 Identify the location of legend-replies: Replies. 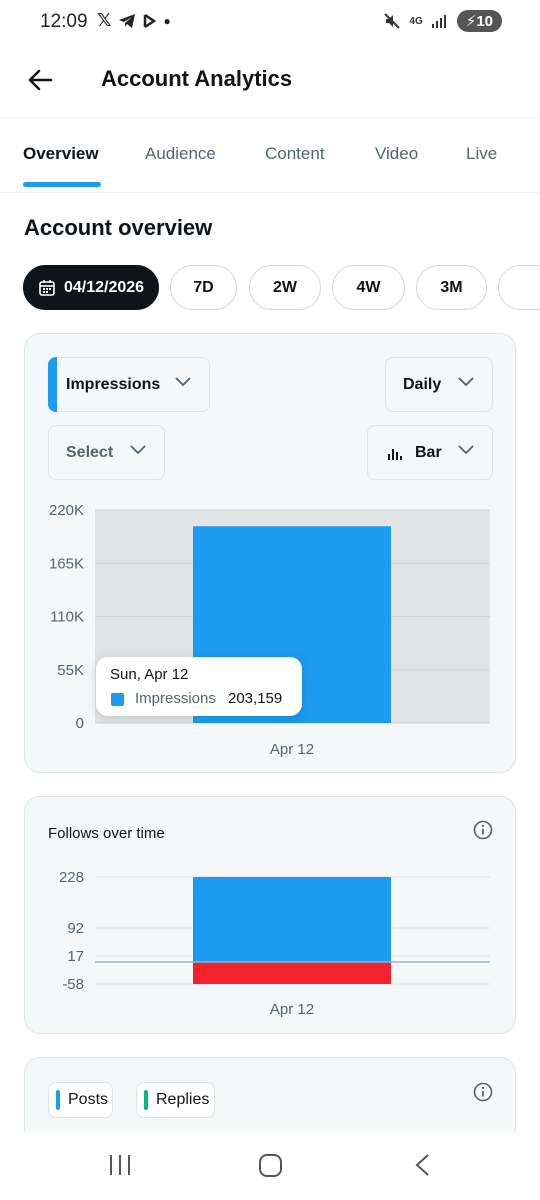
(175, 1100).